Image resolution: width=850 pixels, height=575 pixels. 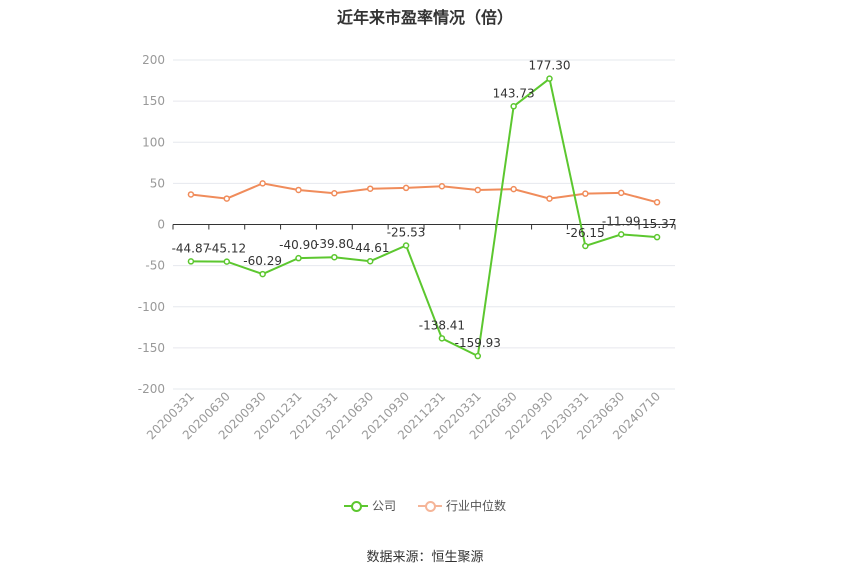 What do you see at coordinates (157, 183) in the screenshot?
I see `y-tick-label: 50` at bounding box center [157, 183].